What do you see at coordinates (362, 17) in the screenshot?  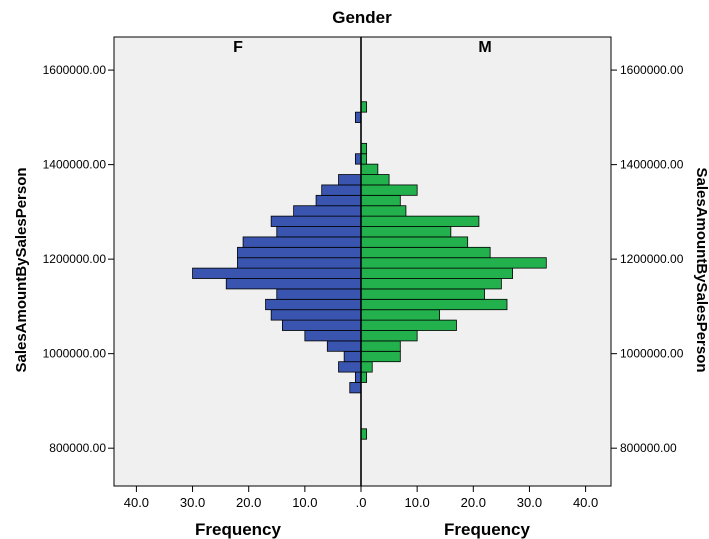 I see `chart-title: Gender` at bounding box center [362, 17].